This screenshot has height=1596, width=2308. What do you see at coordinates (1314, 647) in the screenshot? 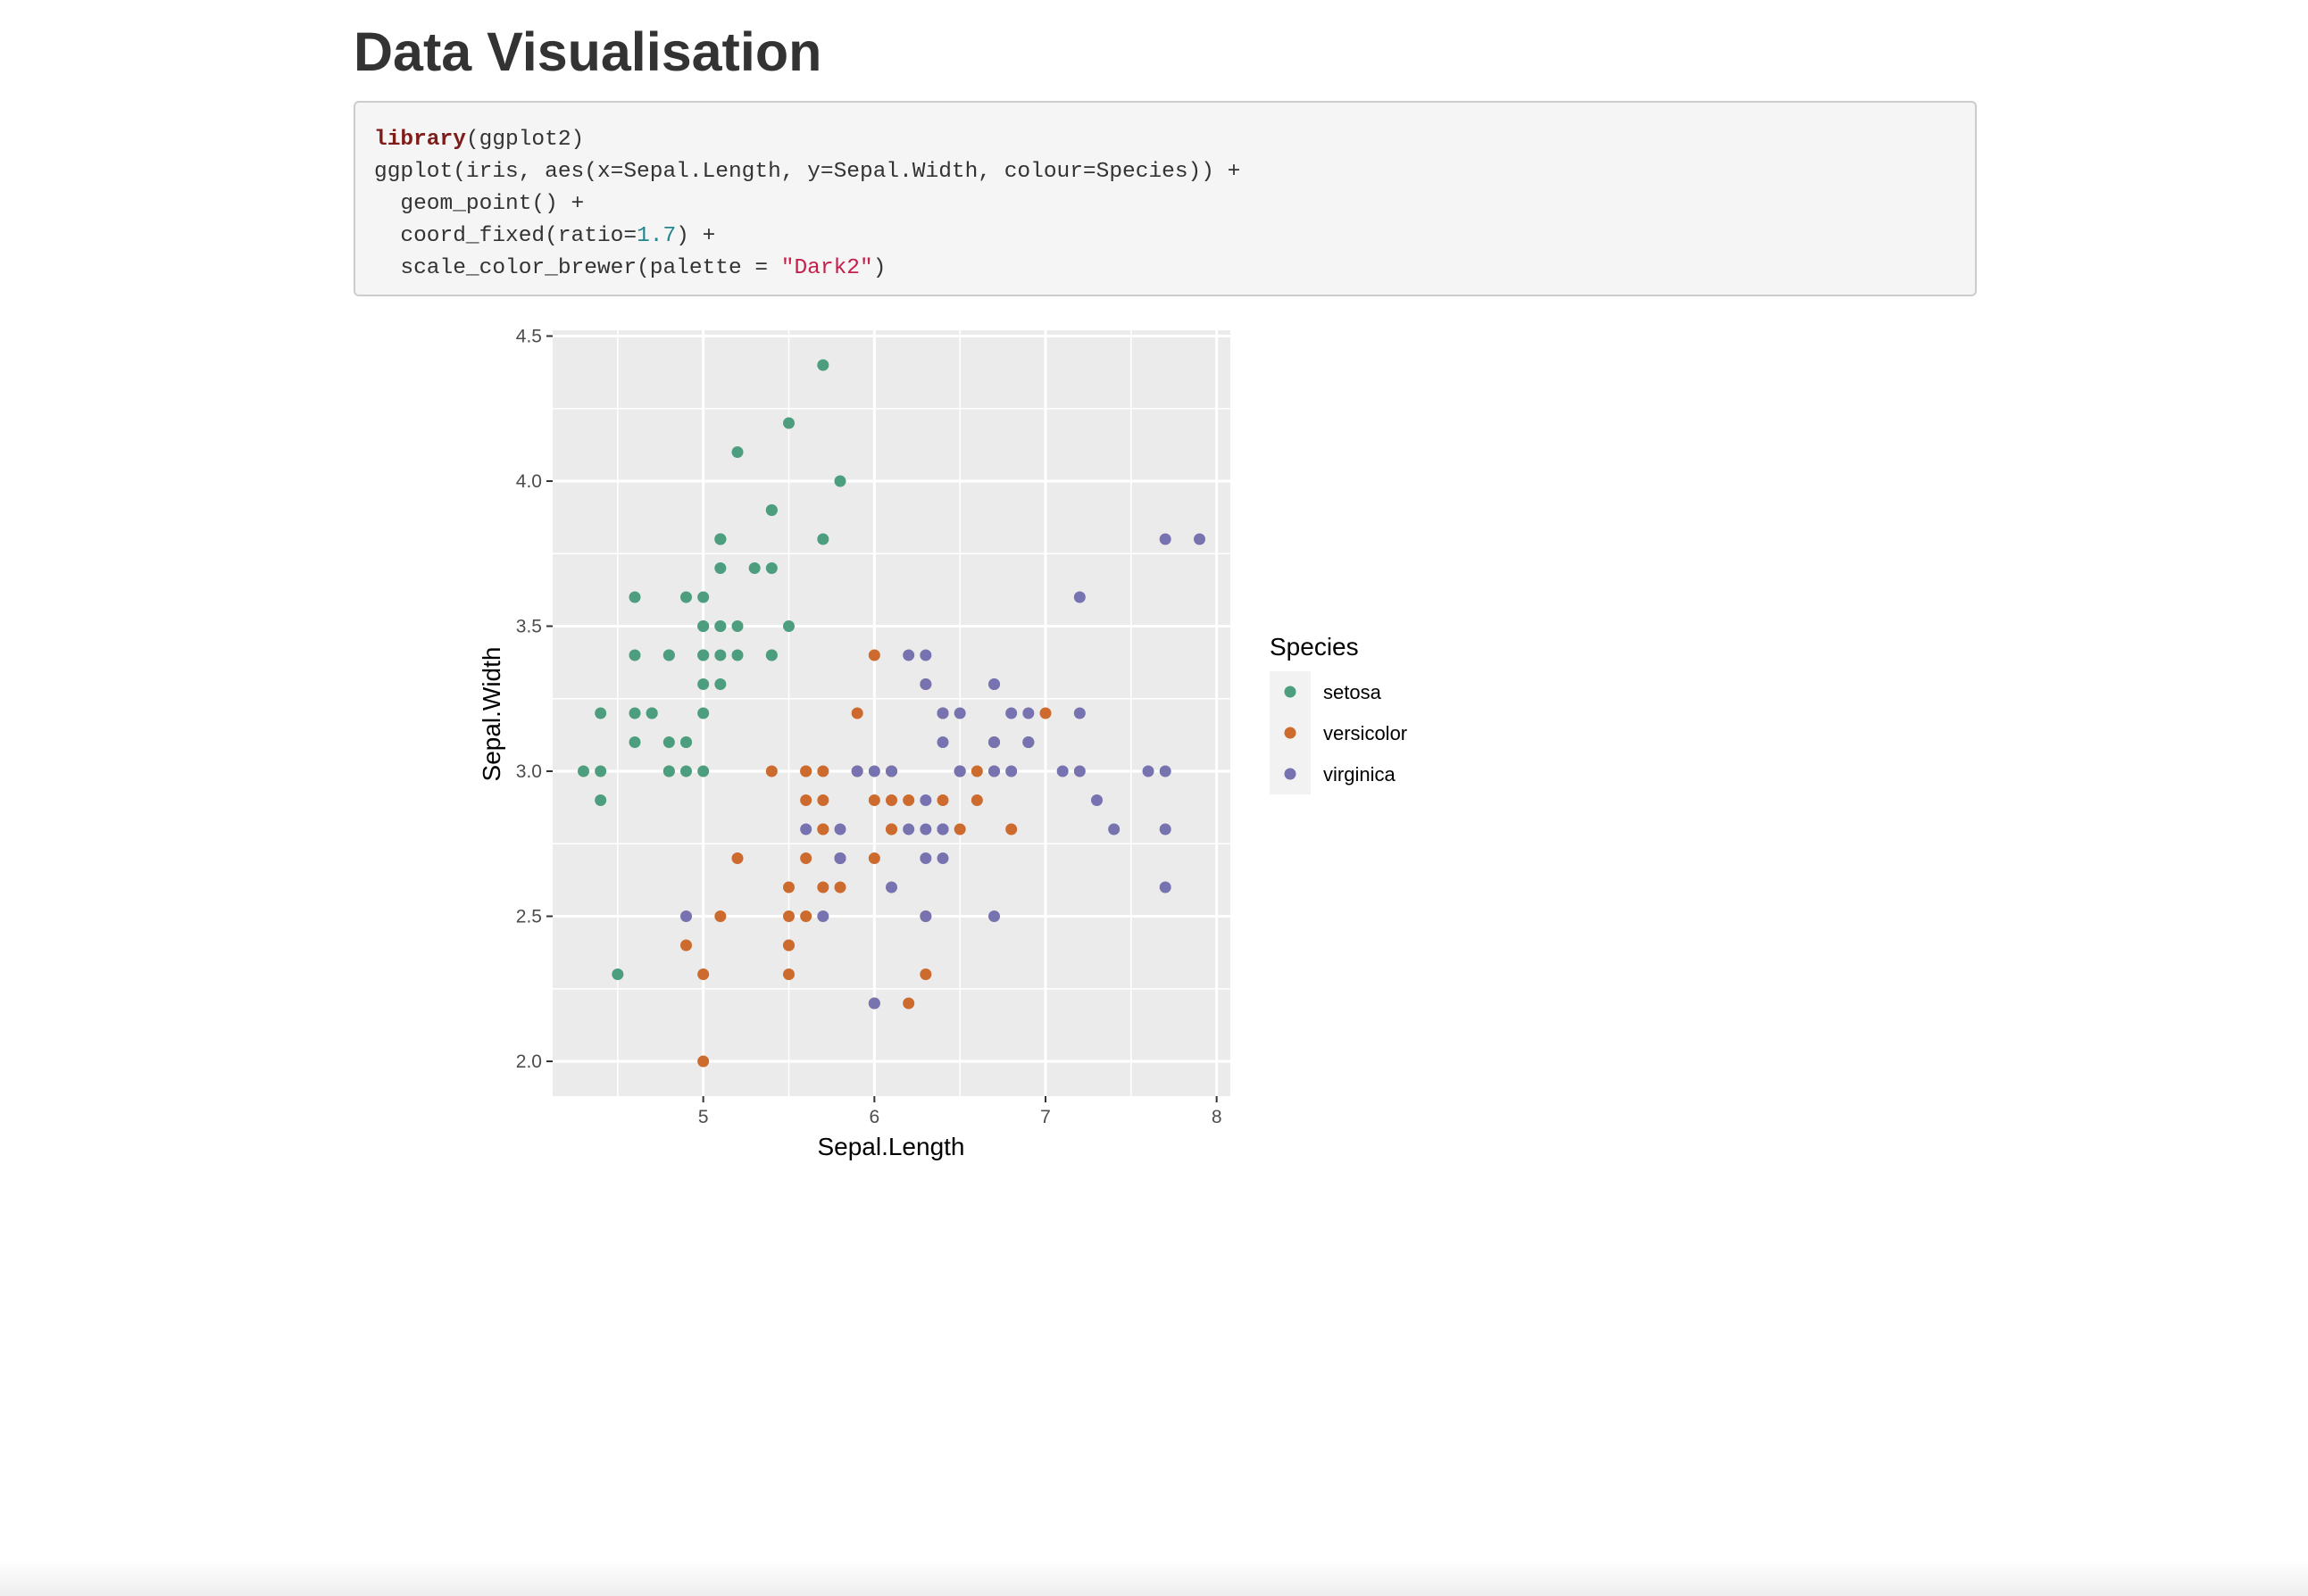
I see `legend-title: Species` at bounding box center [1314, 647].